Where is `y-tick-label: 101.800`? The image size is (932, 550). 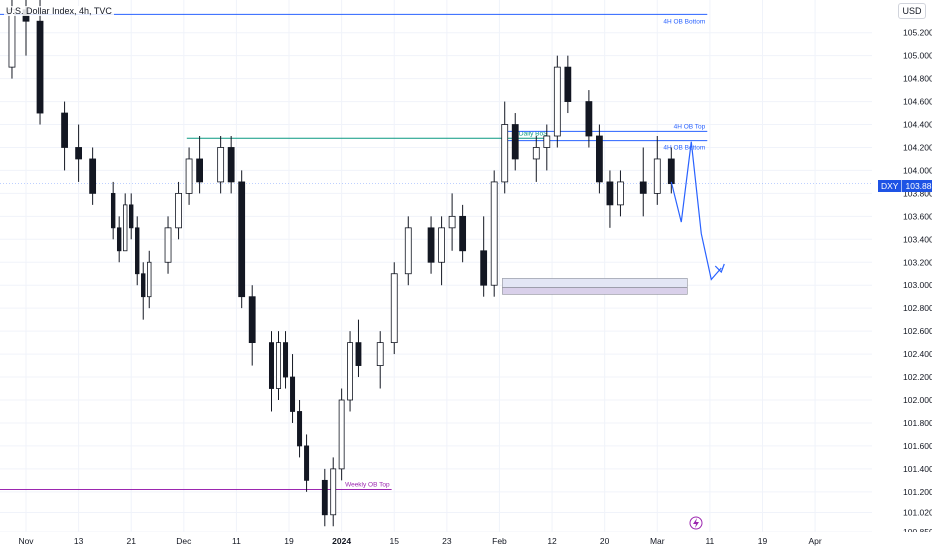
y-tick-label: 101.800 is located at coordinates (917, 423).